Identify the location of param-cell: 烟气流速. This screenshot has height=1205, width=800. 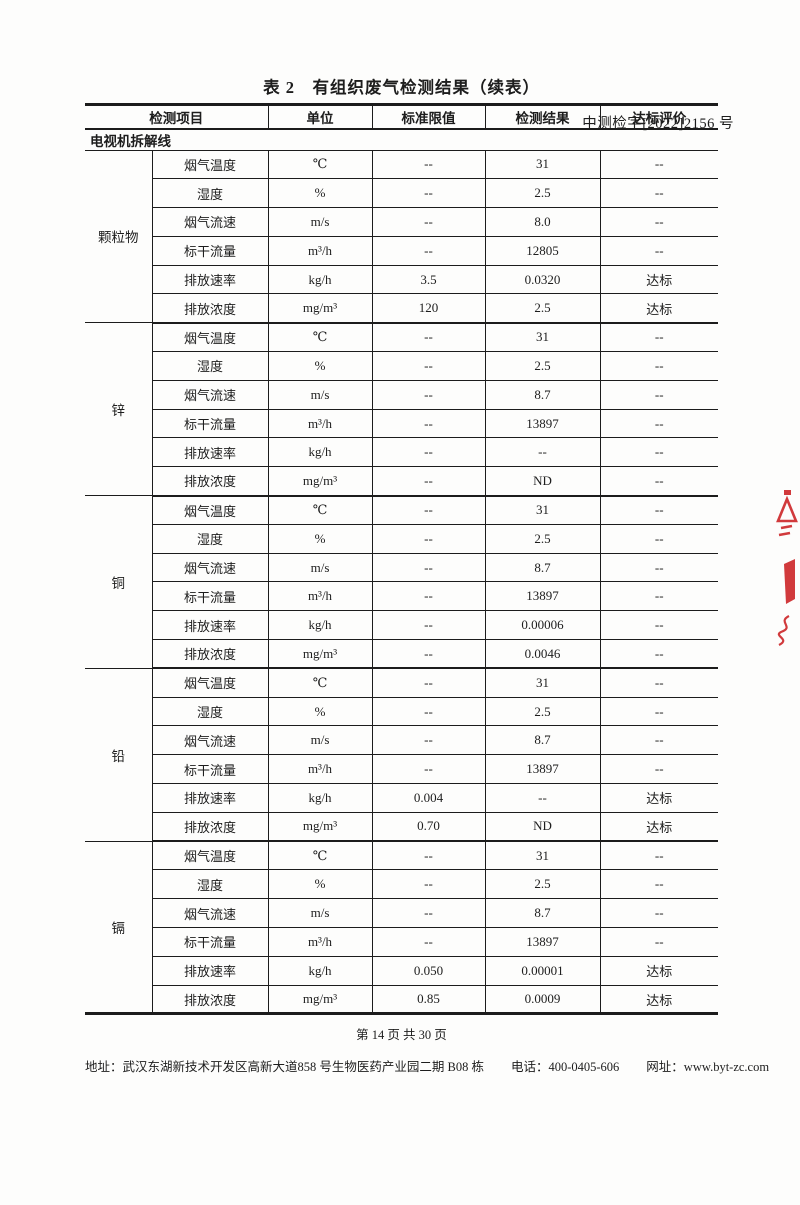
(209, 913).